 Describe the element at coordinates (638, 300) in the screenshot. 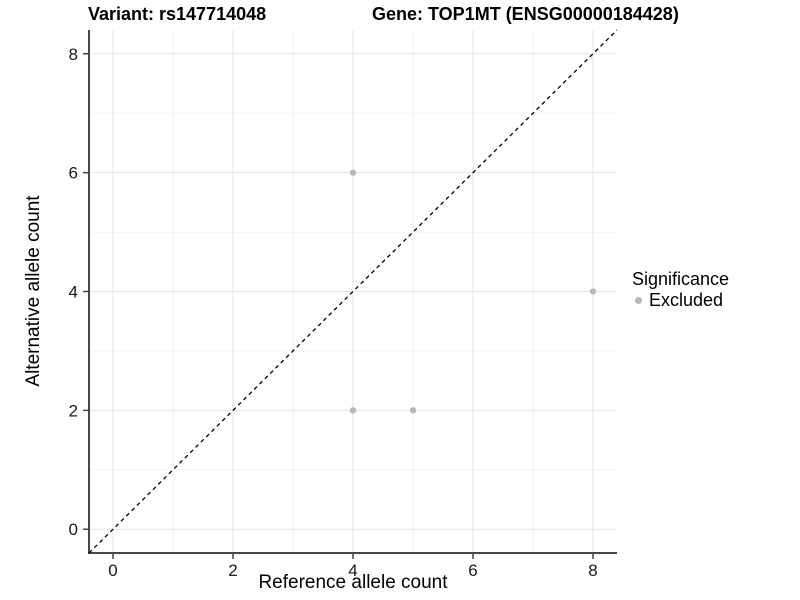

I see `legend-point-icon` at that location.